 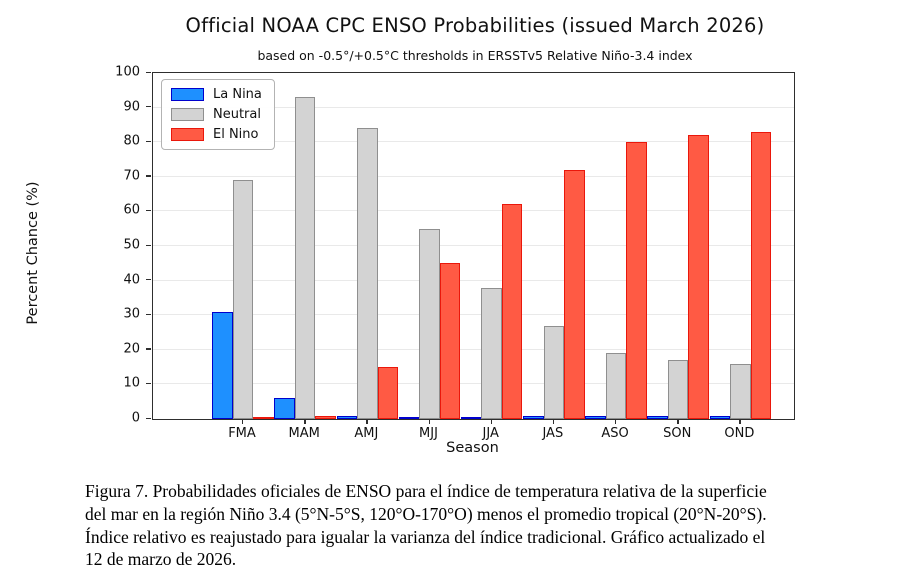 I want to click on bar-la-nina-aso, so click(x=595, y=417).